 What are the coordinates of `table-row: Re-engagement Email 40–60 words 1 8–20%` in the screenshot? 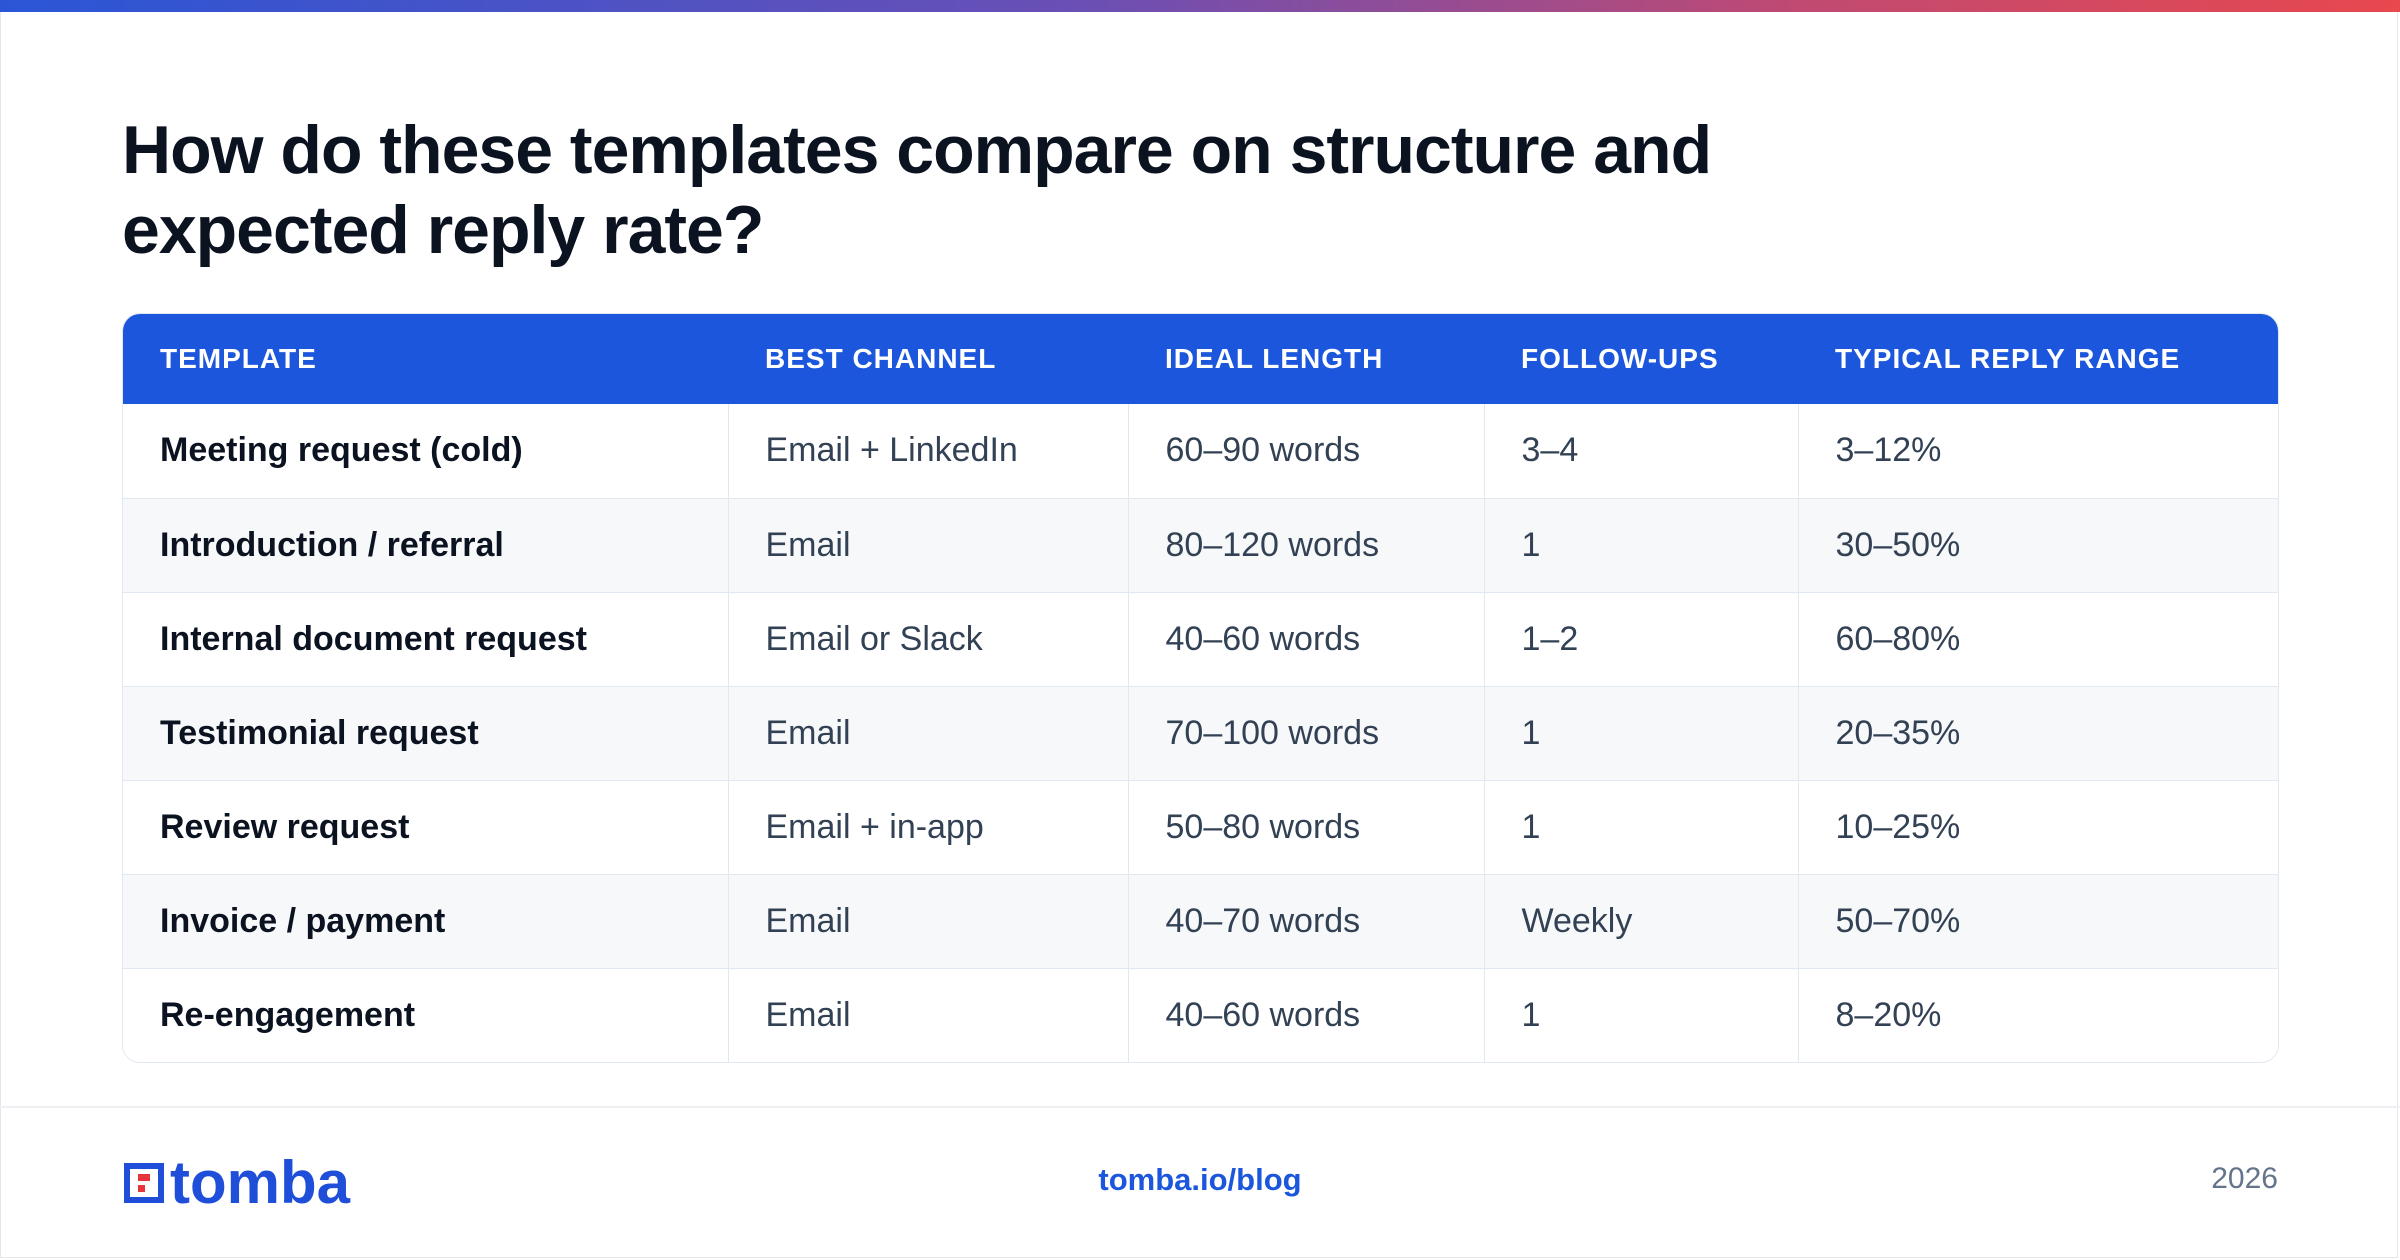 It's located at (1200, 1014).